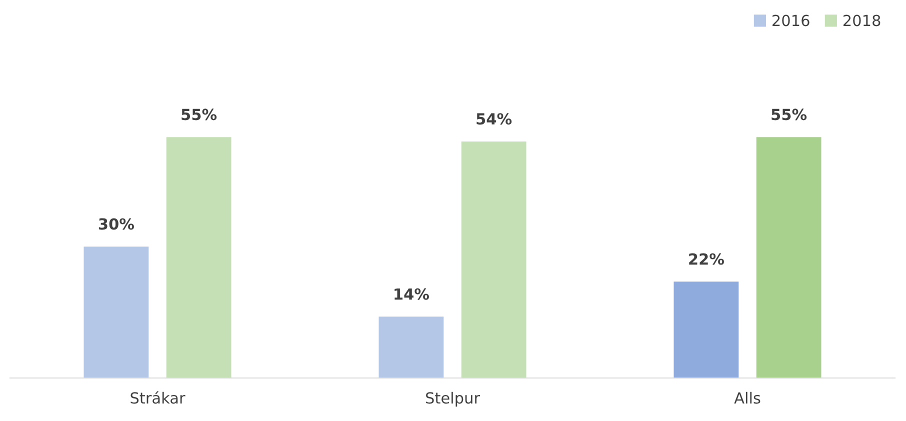  I want to click on legend-label: 2016, so click(791, 20).